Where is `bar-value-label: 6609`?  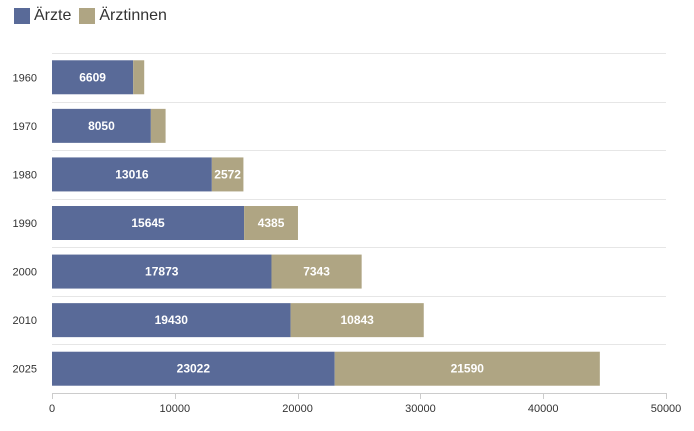 bar-value-label: 6609 is located at coordinates (92, 77).